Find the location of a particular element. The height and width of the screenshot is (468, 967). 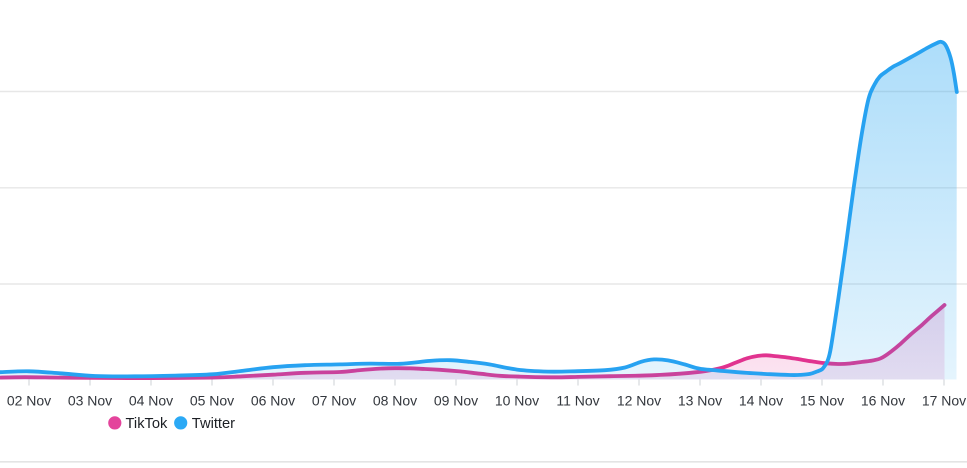

svg-text: 14 Nov is located at coordinates (761, 401).